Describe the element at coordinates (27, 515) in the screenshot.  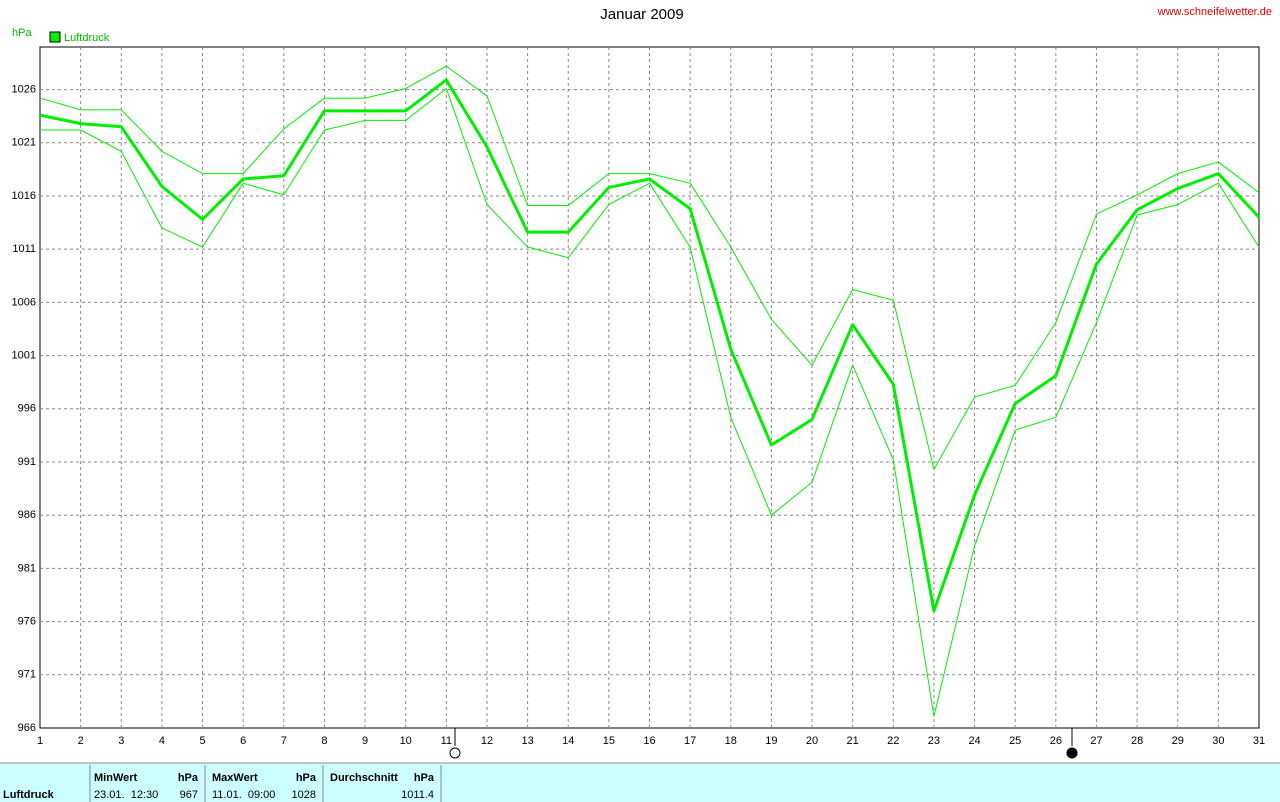
I see `y-tick-label: 986` at that location.